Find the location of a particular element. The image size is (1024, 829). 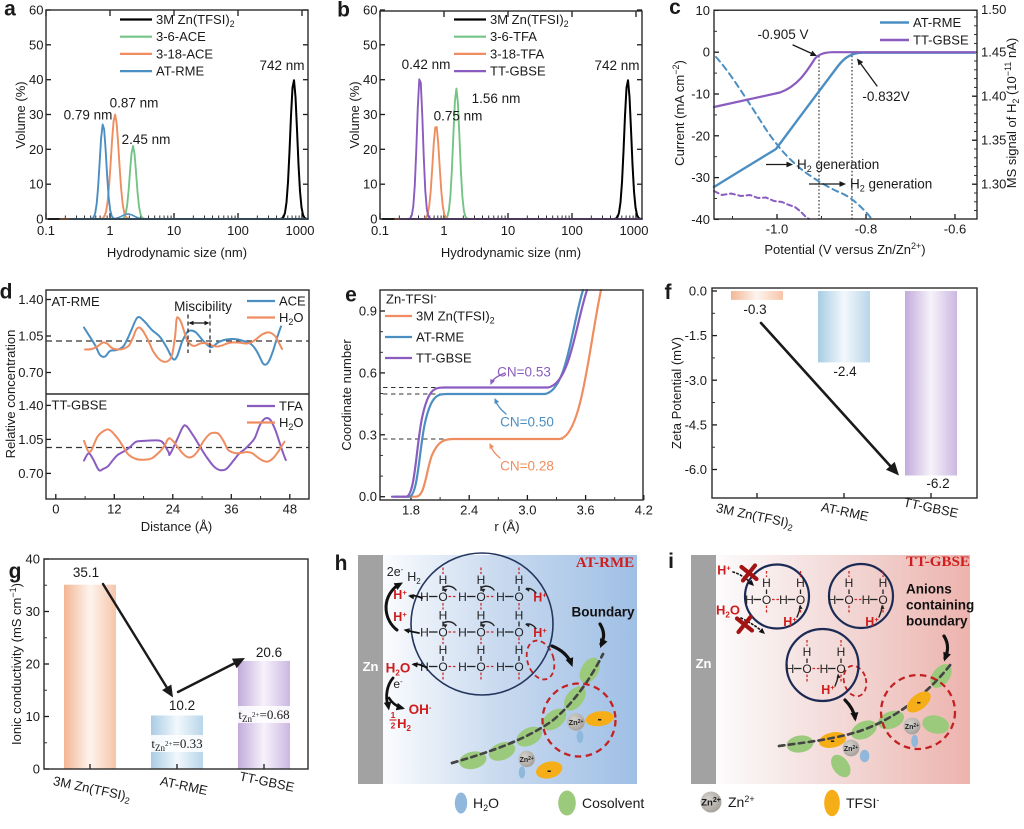

svg-text: 4.2 is located at coordinates (644, 510).